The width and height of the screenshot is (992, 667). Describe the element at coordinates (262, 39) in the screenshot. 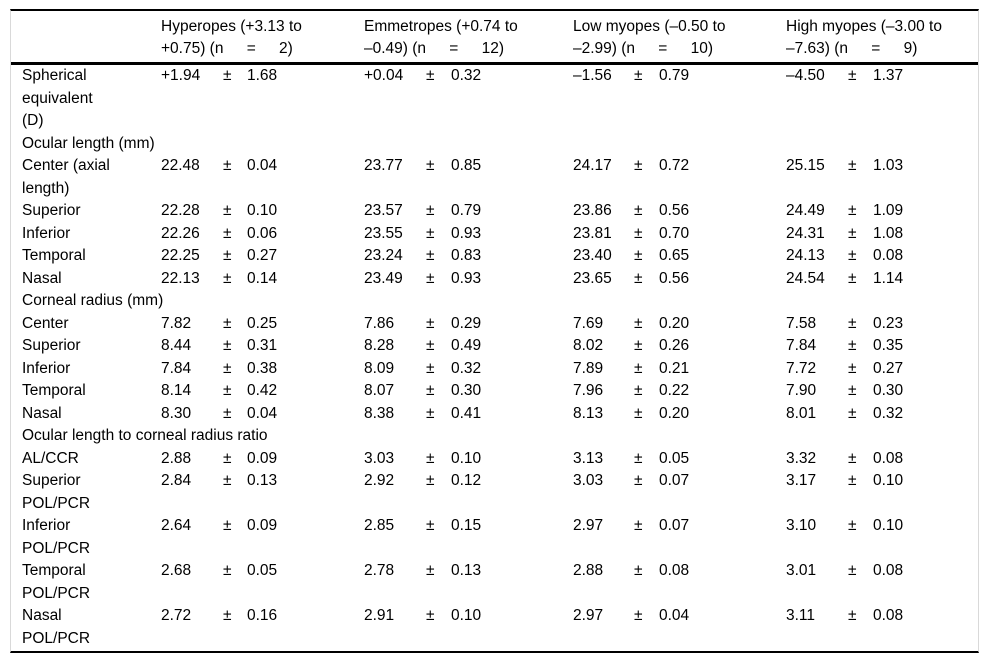

I see `header-hyperopes: Hyperopes (+3.13 to +0.75) (n = 2)` at that location.